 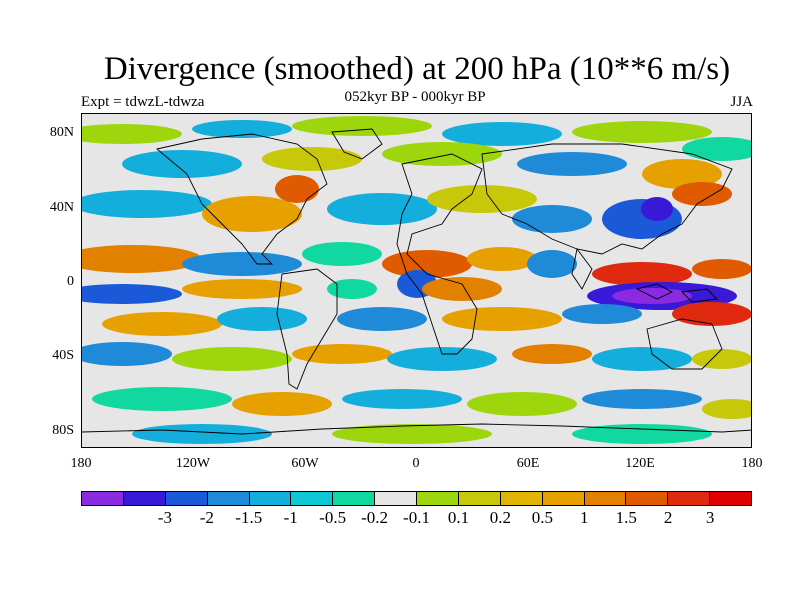 I want to click on colorbar-tick-label: -0.2, so click(x=375, y=517).